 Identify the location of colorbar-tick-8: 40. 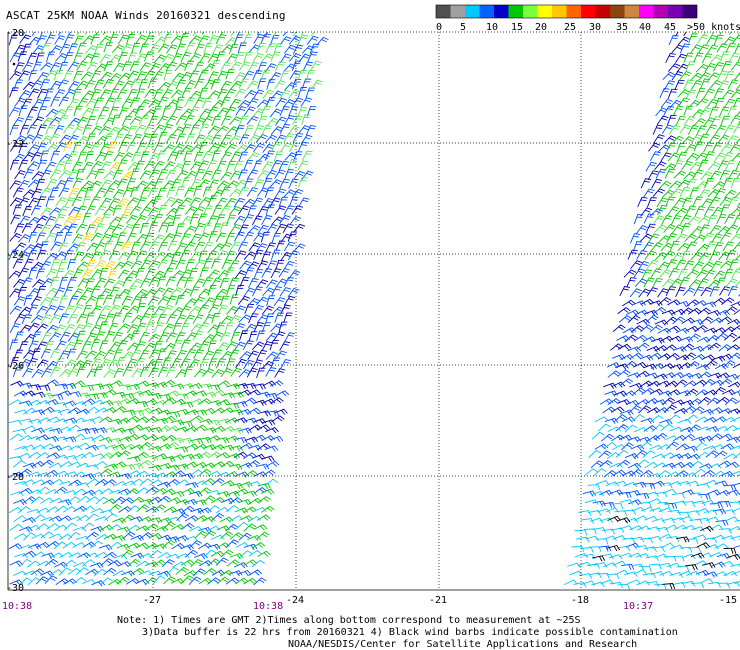
(645, 27).